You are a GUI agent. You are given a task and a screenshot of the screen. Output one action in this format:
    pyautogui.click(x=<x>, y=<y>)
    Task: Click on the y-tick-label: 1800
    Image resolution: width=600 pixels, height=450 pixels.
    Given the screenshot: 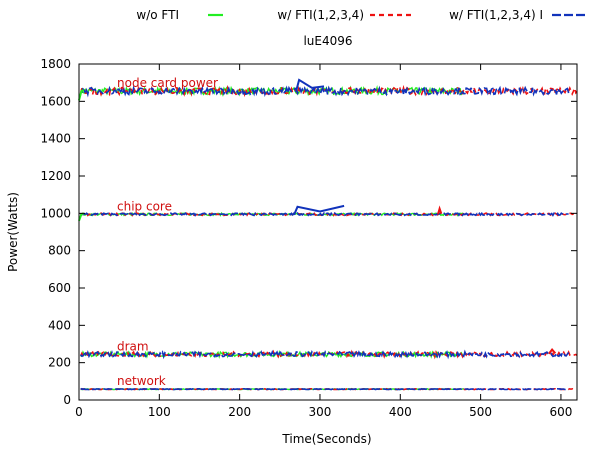 What is the action you would take?
    pyautogui.click(x=55, y=64)
    